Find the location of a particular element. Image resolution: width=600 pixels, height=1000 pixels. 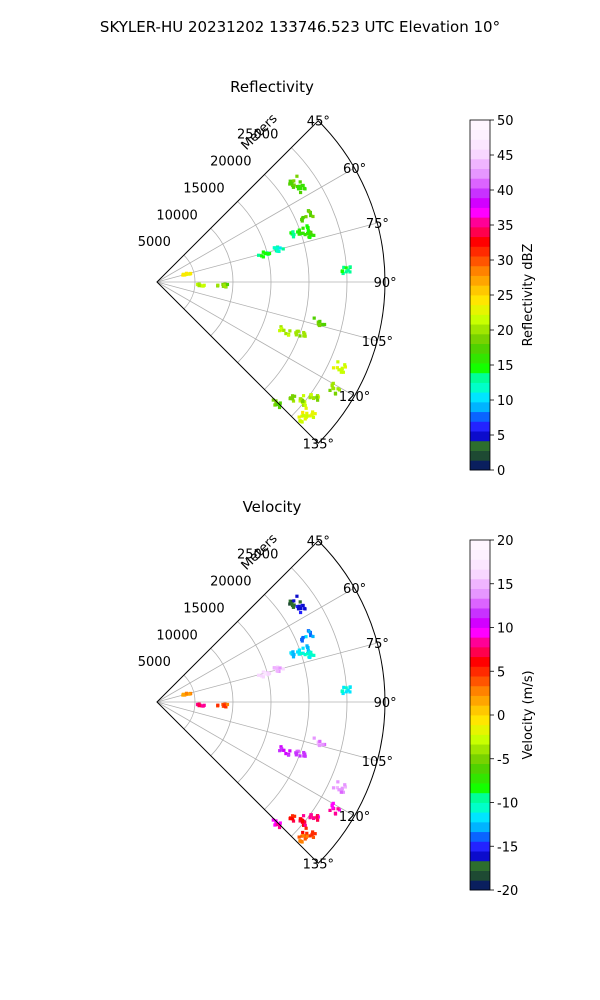

colorbar-tick-label: 0 is located at coordinates (501, 716).